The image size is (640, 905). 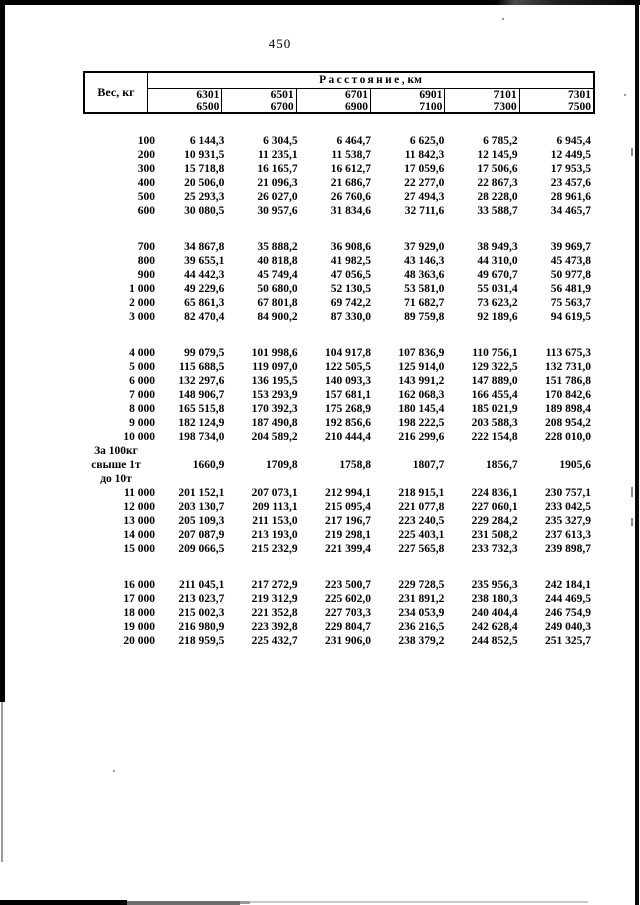 What do you see at coordinates (570, 317) in the screenshot?
I see `cell-value: 94 619,5` at bounding box center [570, 317].